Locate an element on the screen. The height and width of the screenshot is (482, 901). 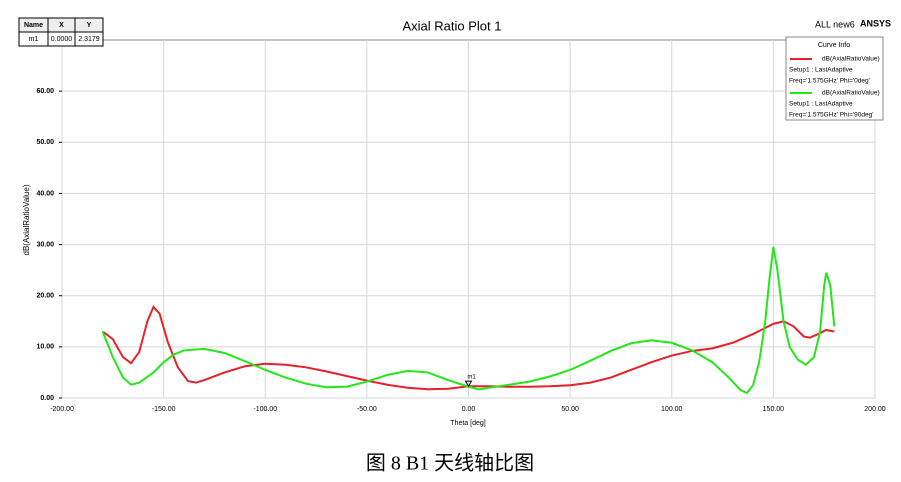
y-tick-label: 60.00 is located at coordinates (45, 91).